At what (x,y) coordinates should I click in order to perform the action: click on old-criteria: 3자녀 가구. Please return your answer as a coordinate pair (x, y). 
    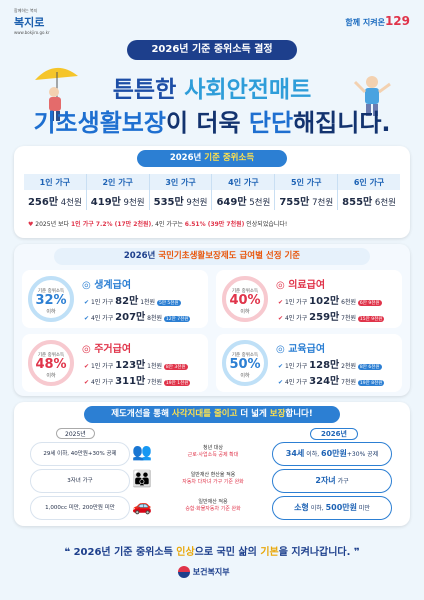
    Looking at the image, I should click on (80, 481).